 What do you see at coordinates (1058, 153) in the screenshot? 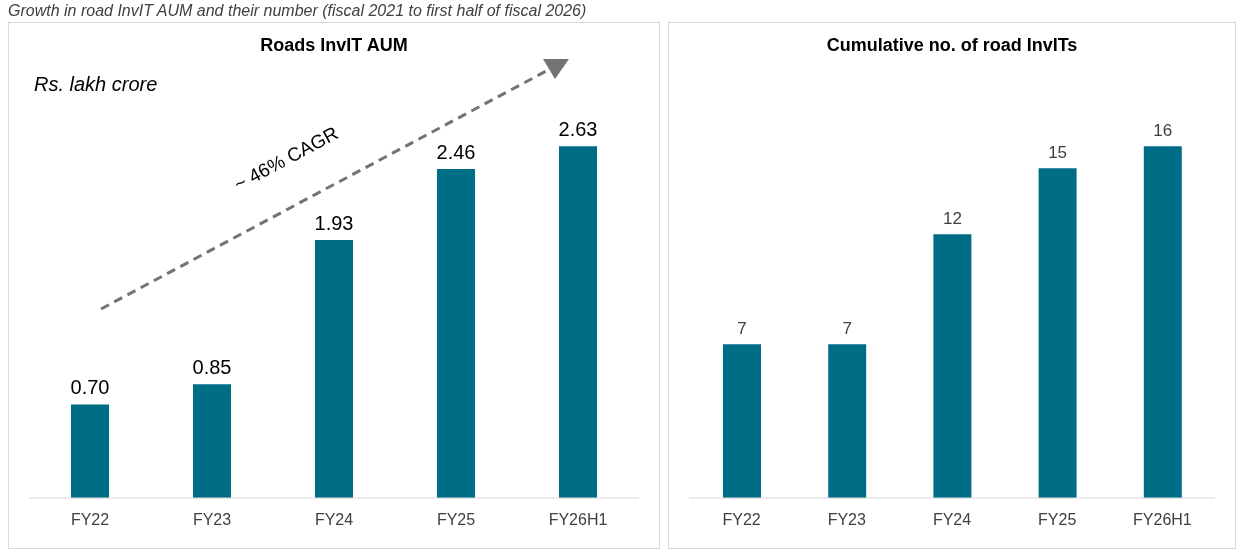
I see `data-label: 15` at bounding box center [1058, 153].